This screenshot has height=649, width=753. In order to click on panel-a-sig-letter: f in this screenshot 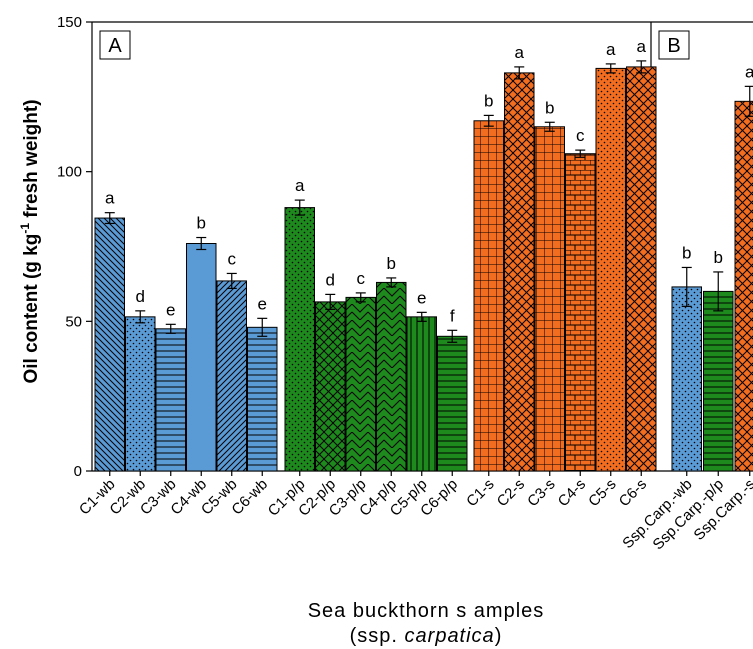, I will do `click(452, 315)`.